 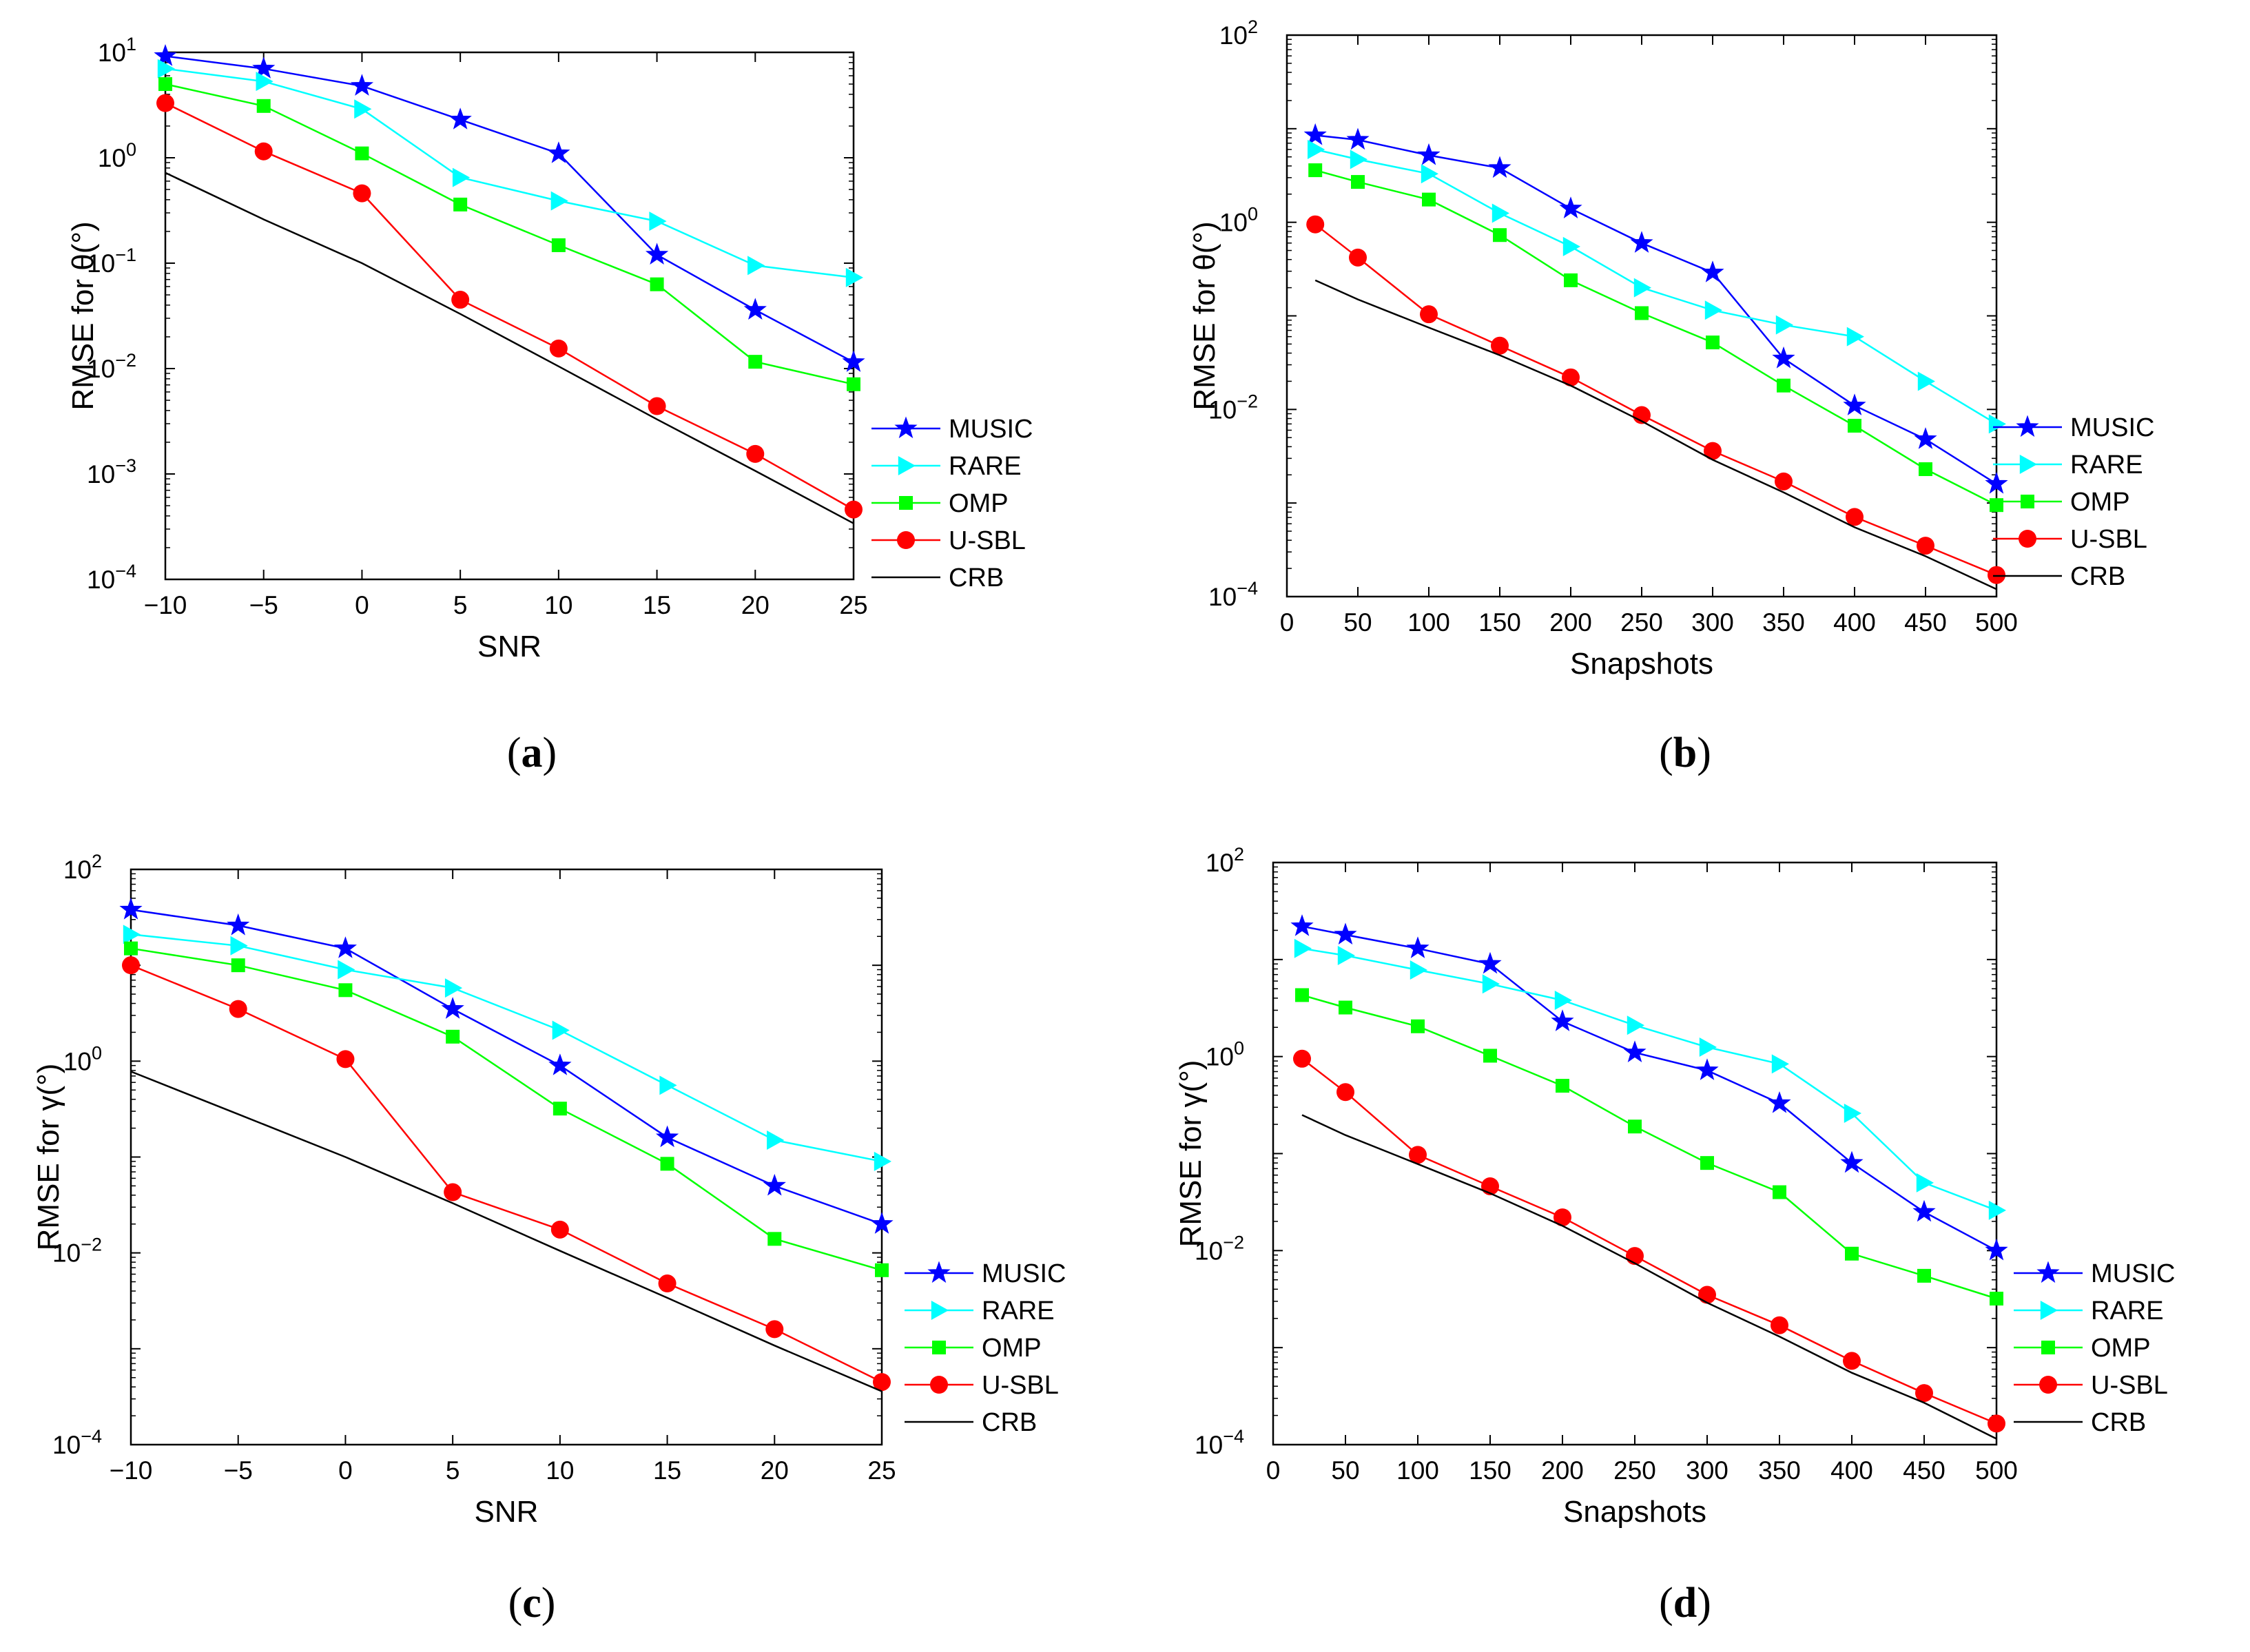 What do you see at coordinates (1009, 1422) in the screenshot?
I see `legend-label: CRB` at bounding box center [1009, 1422].